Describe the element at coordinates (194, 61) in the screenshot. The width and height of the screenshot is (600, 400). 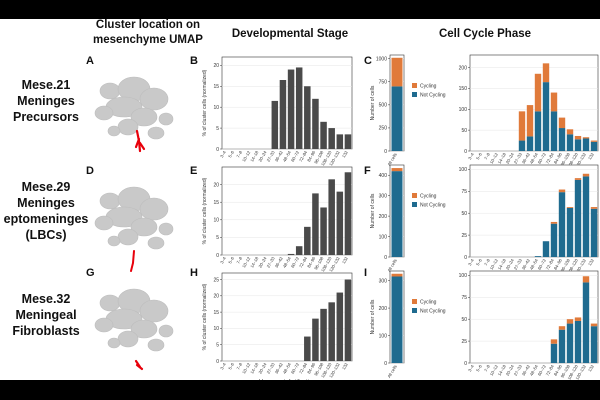
I see `panel-letter-b: B` at that location.